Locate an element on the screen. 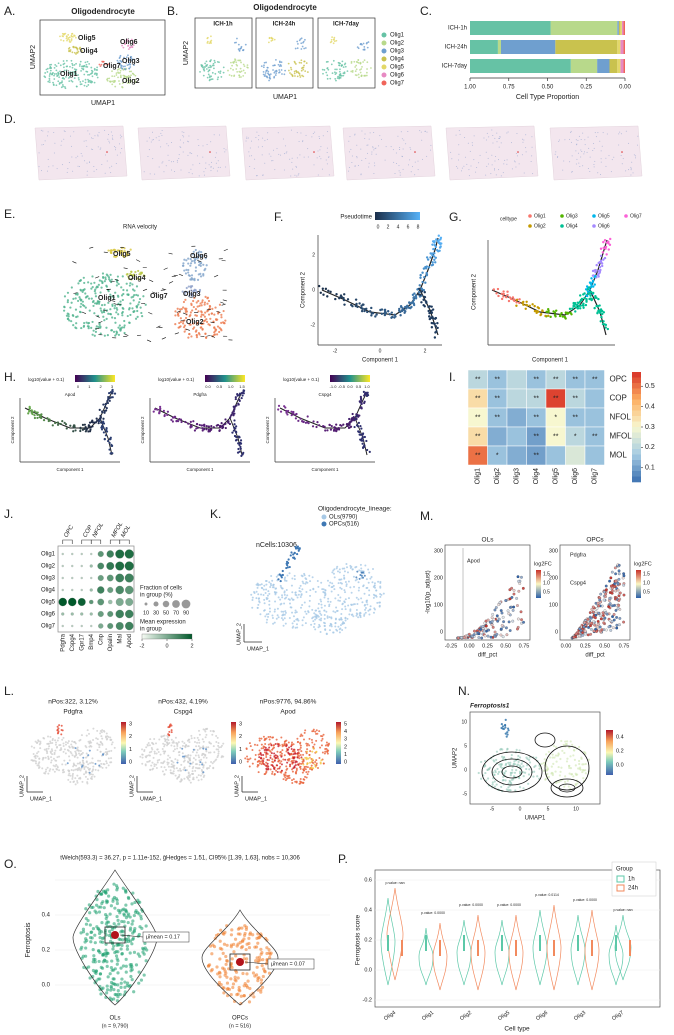  colorbar is located at coordinates (636, 435).